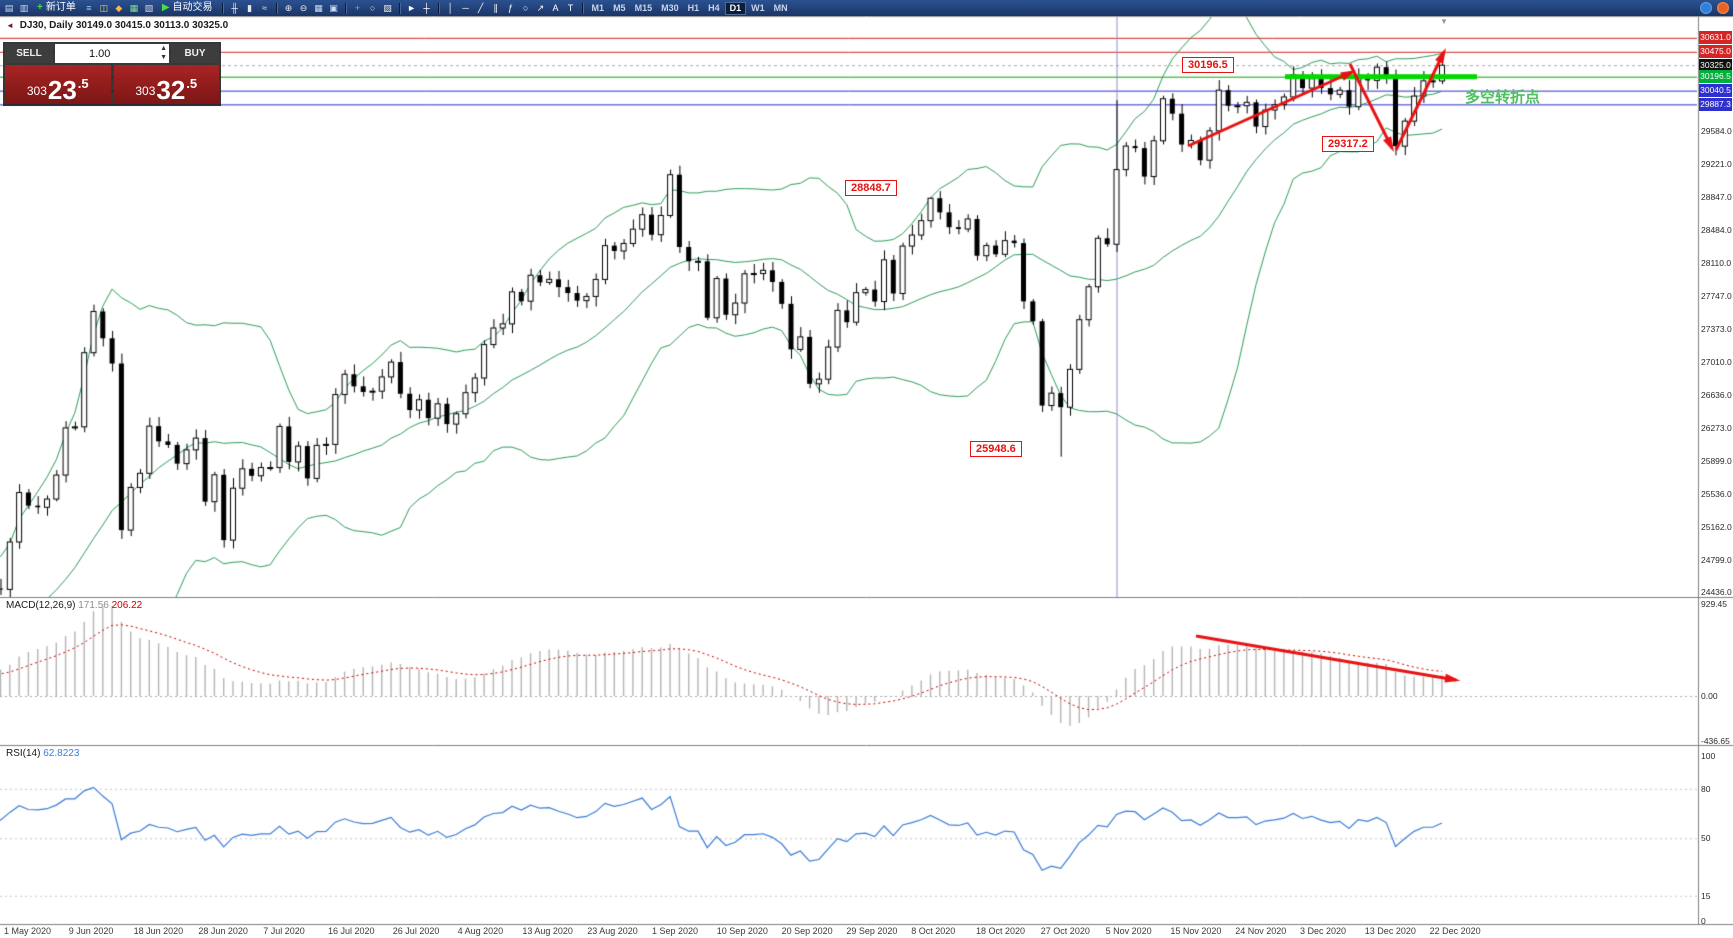 This screenshot has width=1733, height=938. Describe the element at coordinates (318, 7) in the screenshot. I see `tile-windows-icon: ▦` at that location.